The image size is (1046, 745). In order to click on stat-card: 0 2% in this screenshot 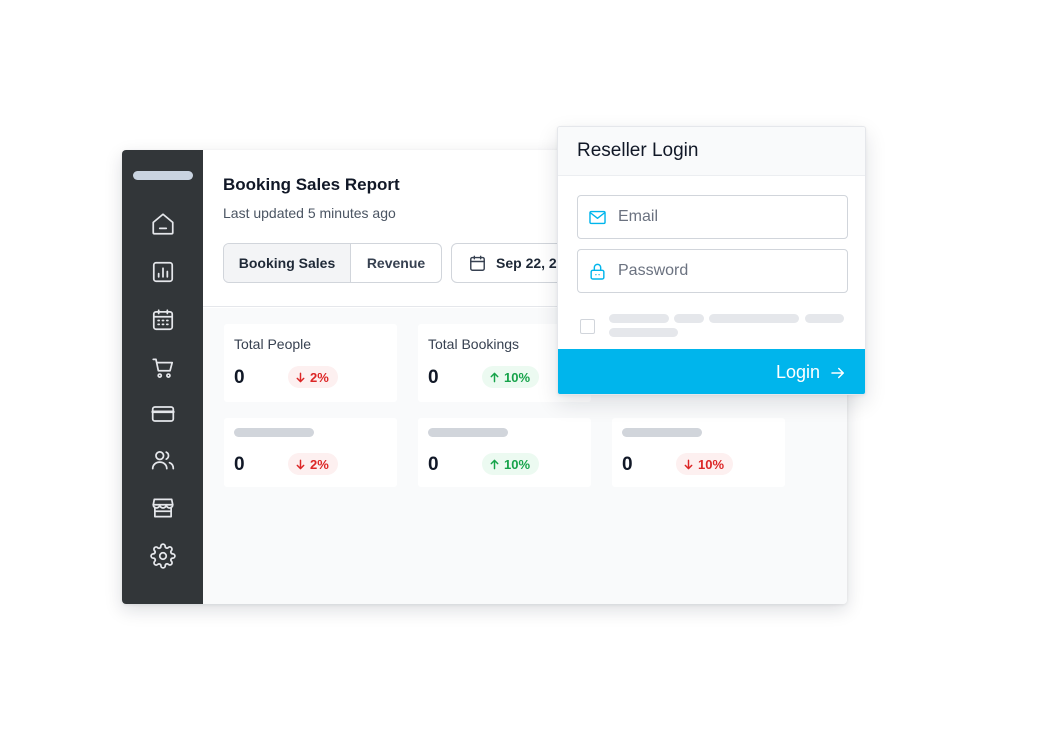, I will do `click(310, 452)`.